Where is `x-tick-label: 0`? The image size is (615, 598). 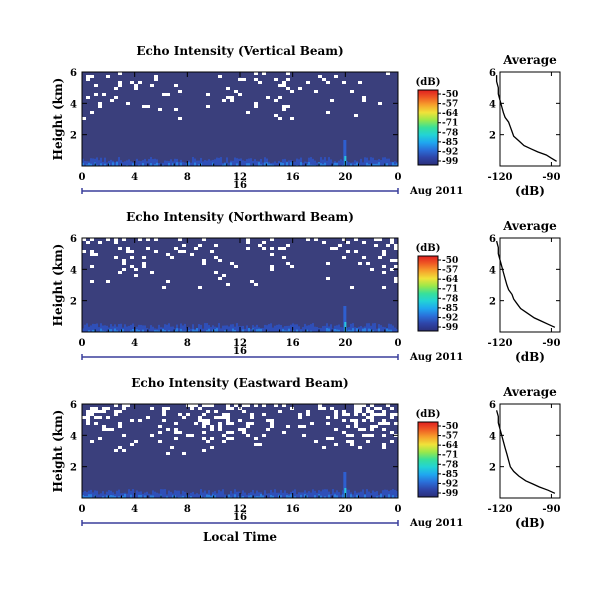 x-tick-label: 0 is located at coordinates (398, 509).